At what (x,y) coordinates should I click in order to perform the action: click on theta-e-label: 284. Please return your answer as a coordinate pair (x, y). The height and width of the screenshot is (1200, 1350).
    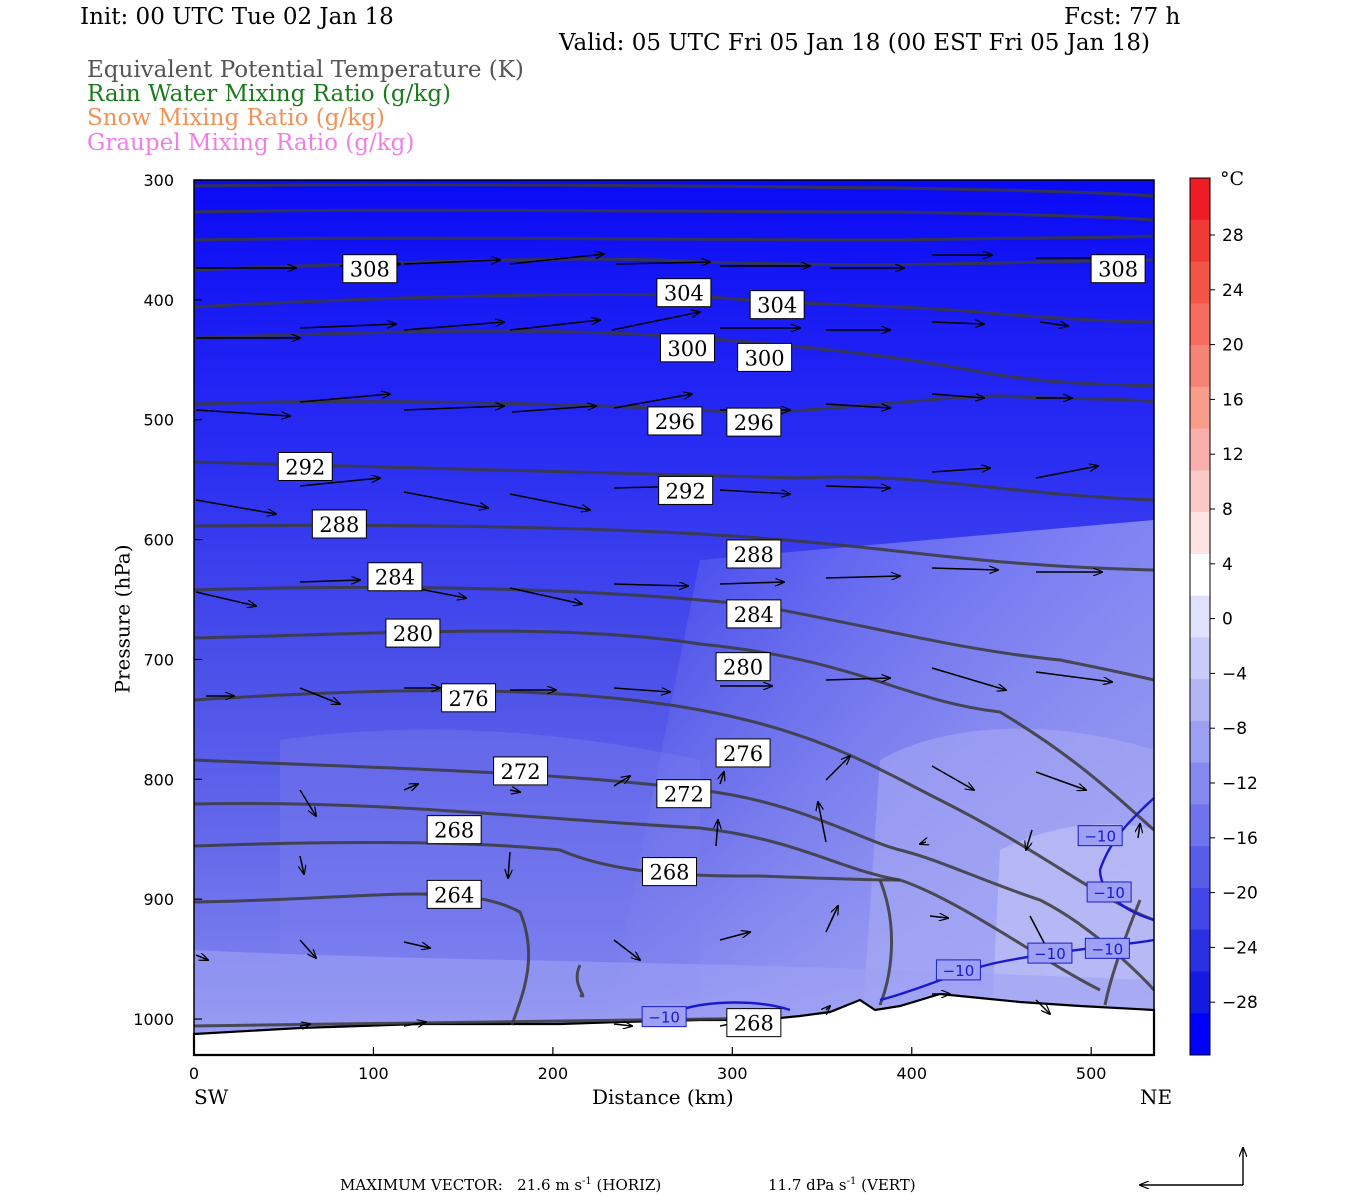
    Looking at the image, I should click on (754, 614).